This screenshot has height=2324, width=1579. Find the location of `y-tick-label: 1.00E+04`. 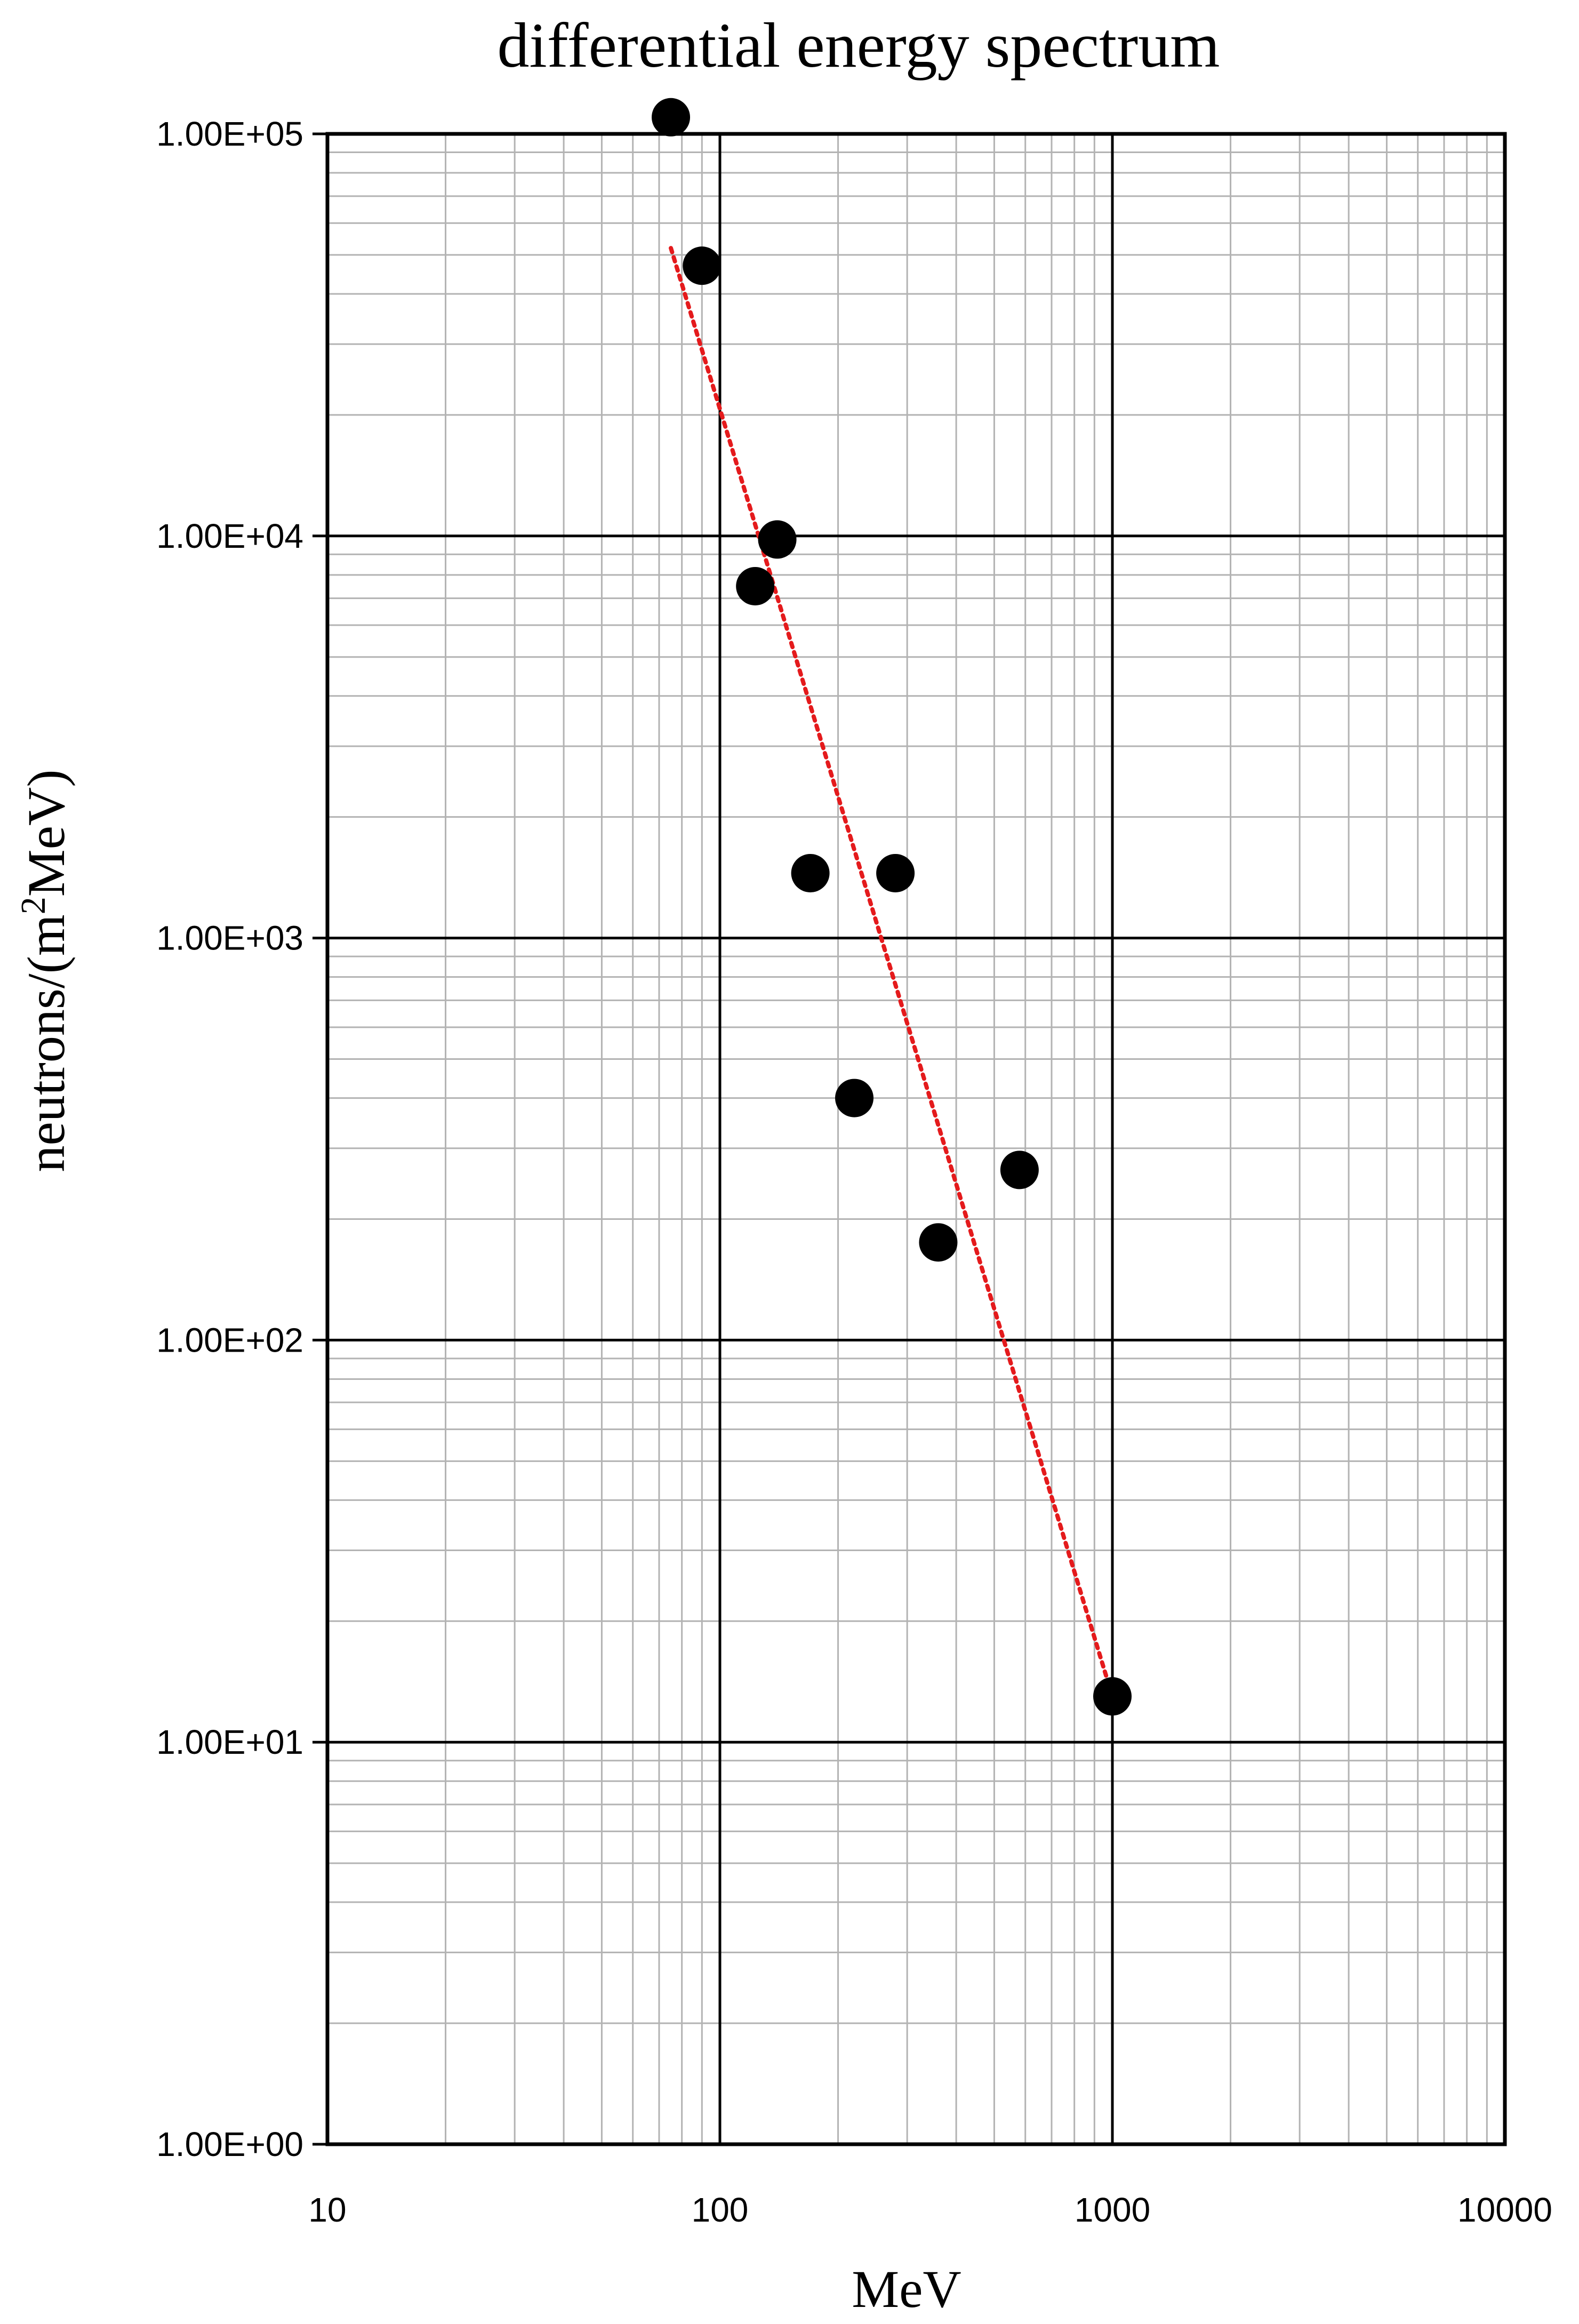

y-tick-label: 1.00E+04 is located at coordinates (230, 536).